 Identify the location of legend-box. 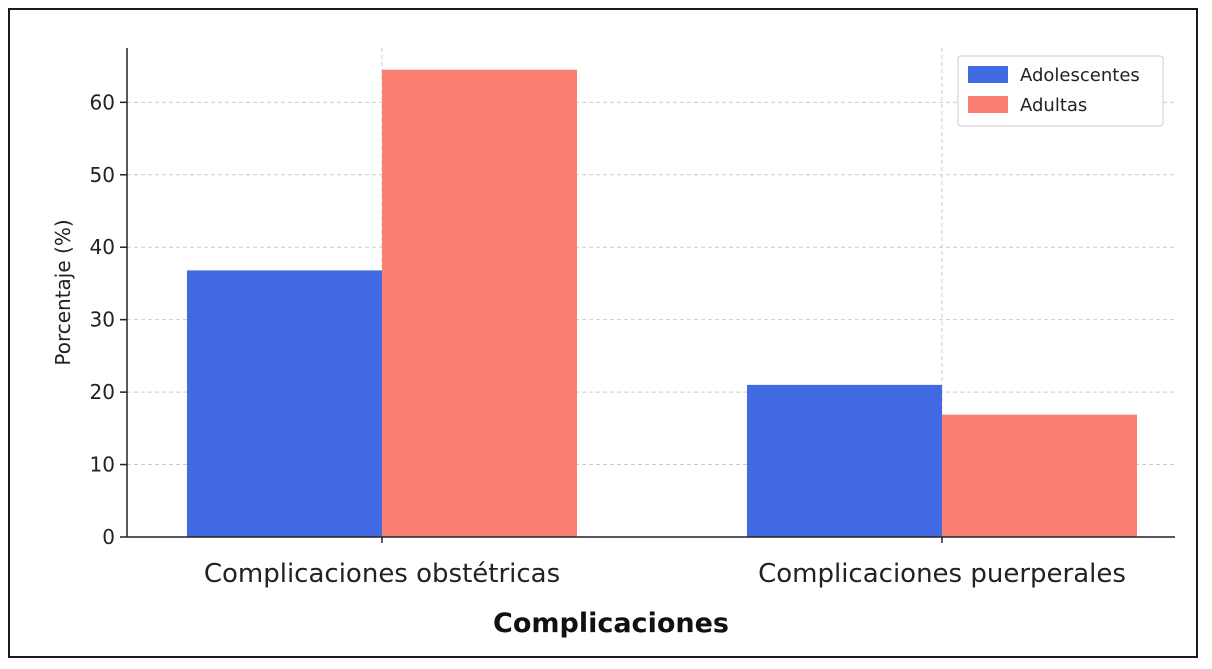
(1060, 91).